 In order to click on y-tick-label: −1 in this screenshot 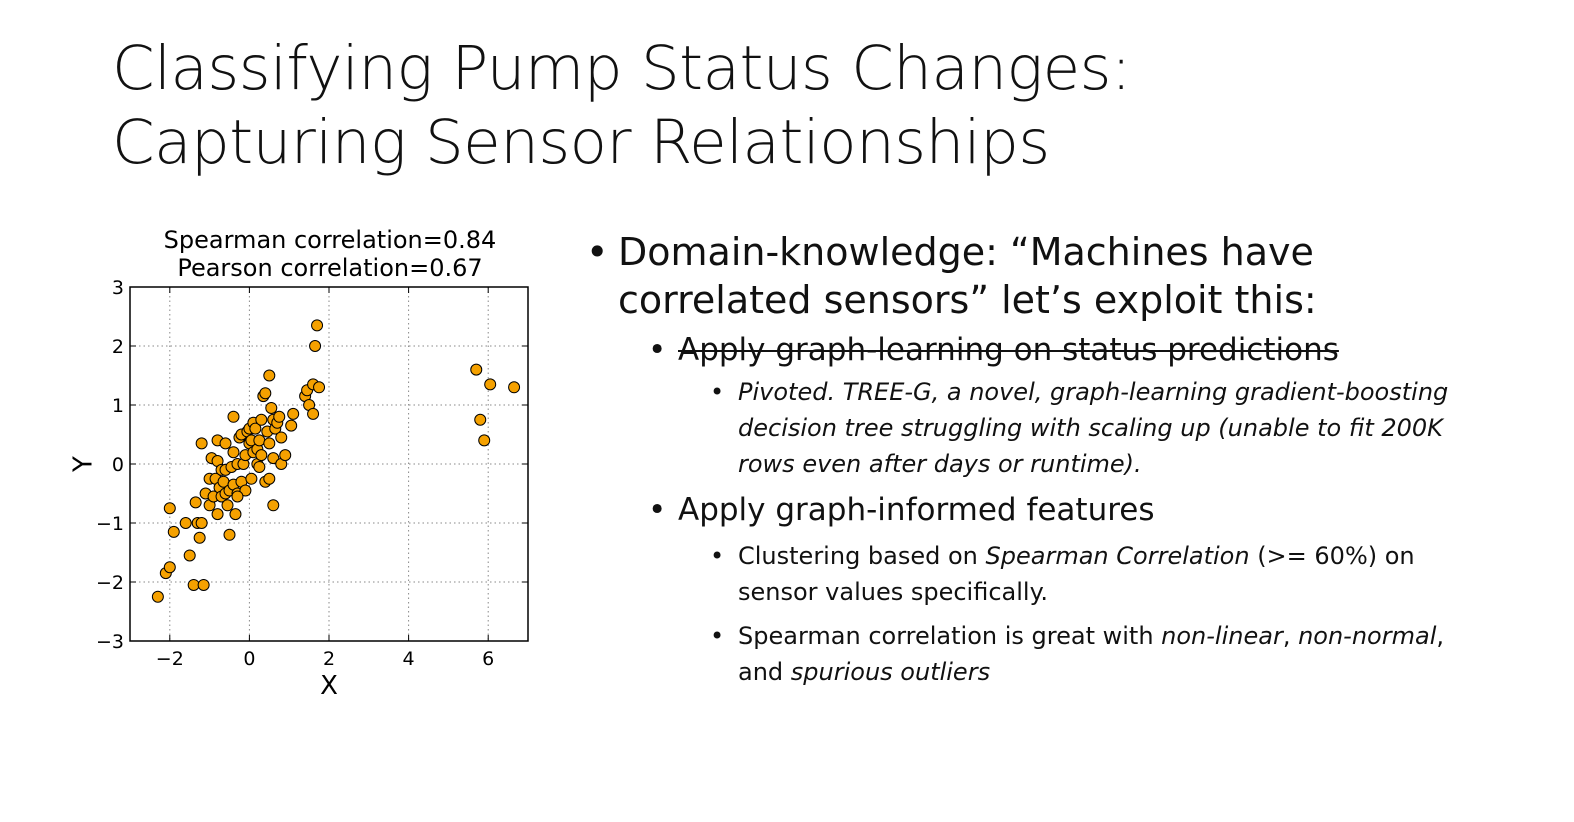, I will do `click(110, 524)`.